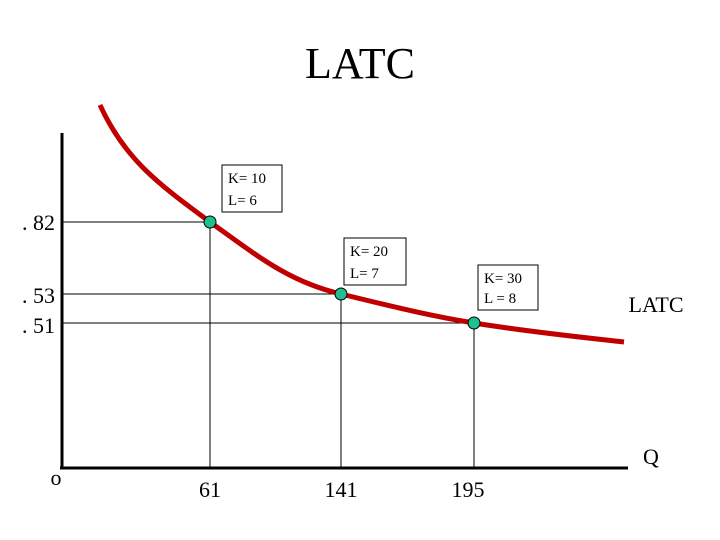  Describe the element at coordinates (38, 325) in the screenshot. I see `y-label: . 51` at that location.